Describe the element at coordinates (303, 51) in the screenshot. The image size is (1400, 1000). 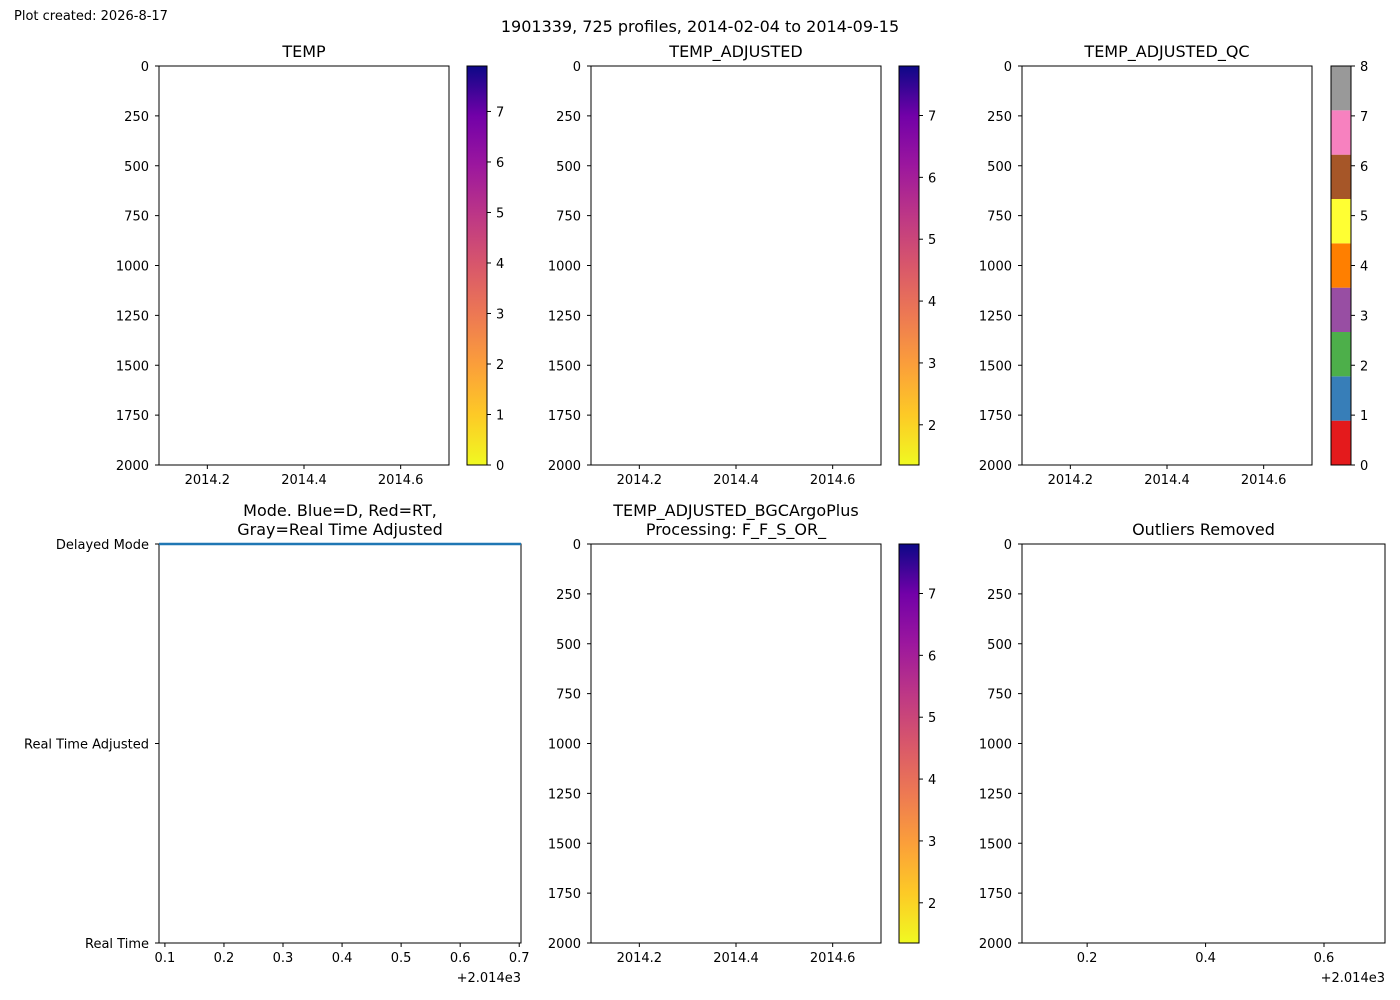
I see `panel-title: TEMP` at that location.